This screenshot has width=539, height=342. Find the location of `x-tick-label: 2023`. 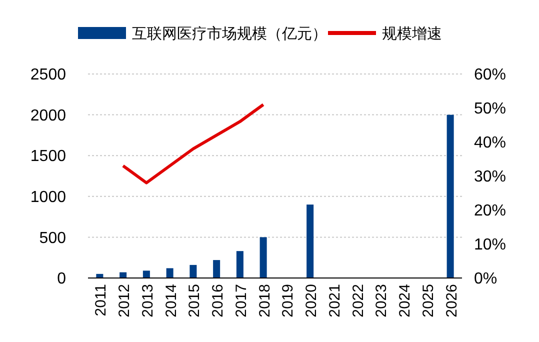

x-tick-label: 2023 is located at coordinates (381, 301).